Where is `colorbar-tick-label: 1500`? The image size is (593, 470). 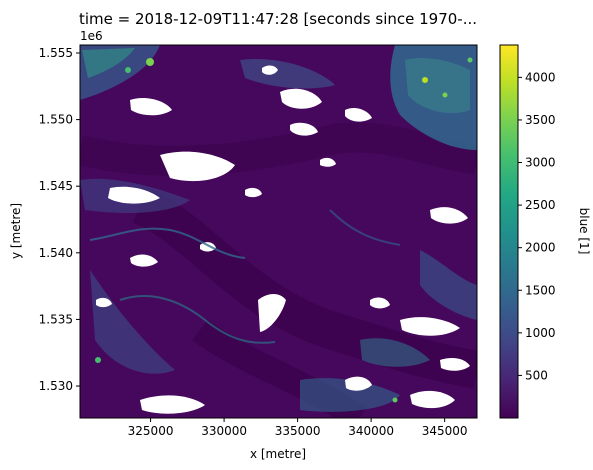
colorbar-tick-label: 1500 is located at coordinates (540, 290).